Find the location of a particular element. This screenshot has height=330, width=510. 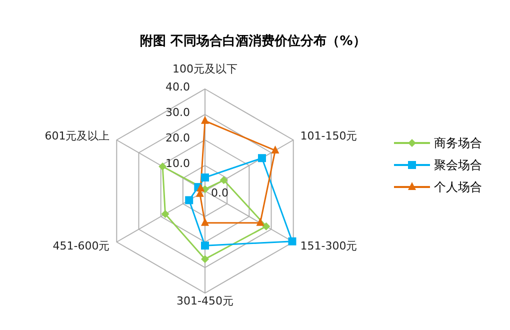

spoke-label: 301-450元 is located at coordinates (205, 301).